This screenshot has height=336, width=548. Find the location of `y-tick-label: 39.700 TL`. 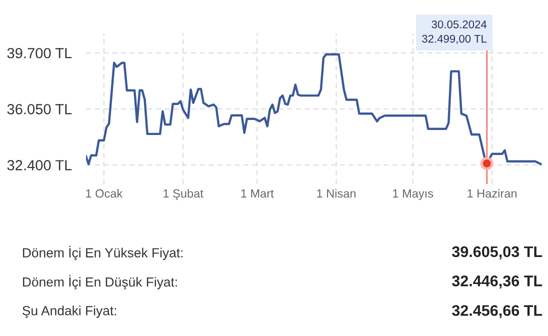

y-tick-label: 39.700 TL is located at coordinates (39, 53).